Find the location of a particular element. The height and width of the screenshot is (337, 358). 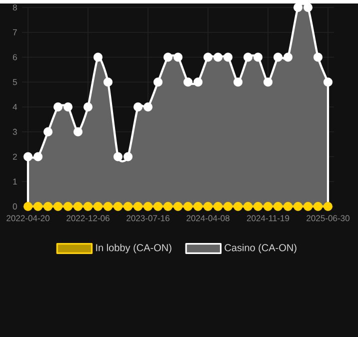

x-tick-label: 2022-12-06 is located at coordinates (88, 217).